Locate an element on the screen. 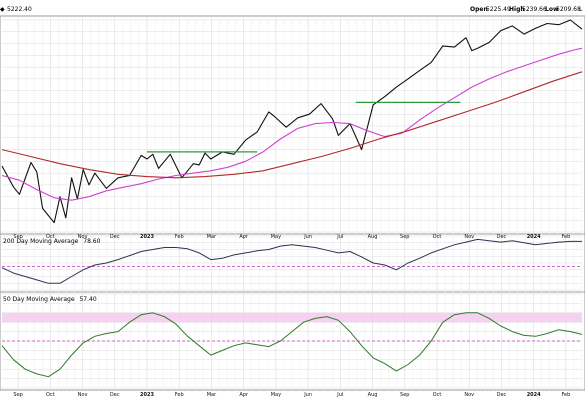 This screenshot has width=585, height=400. pct-above-200ma-line is located at coordinates (291, 261).